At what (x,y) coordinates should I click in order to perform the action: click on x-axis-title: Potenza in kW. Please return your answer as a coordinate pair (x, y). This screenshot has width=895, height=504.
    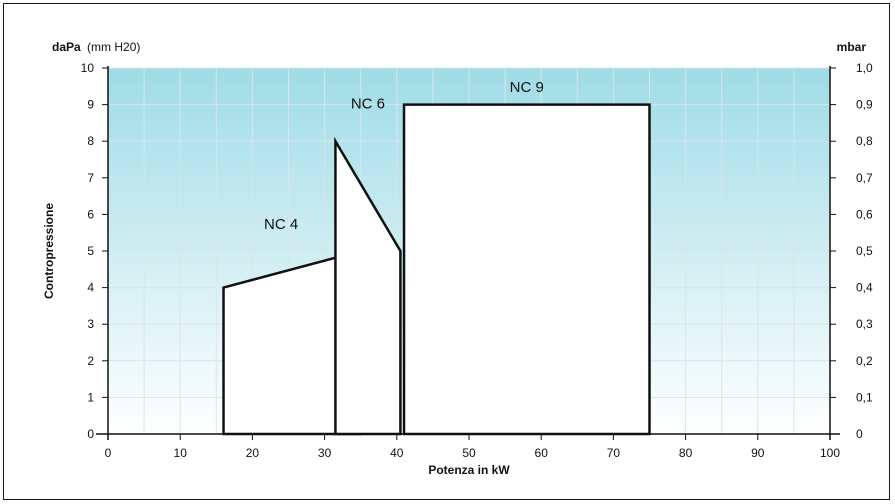
    Looking at the image, I should click on (469, 470).